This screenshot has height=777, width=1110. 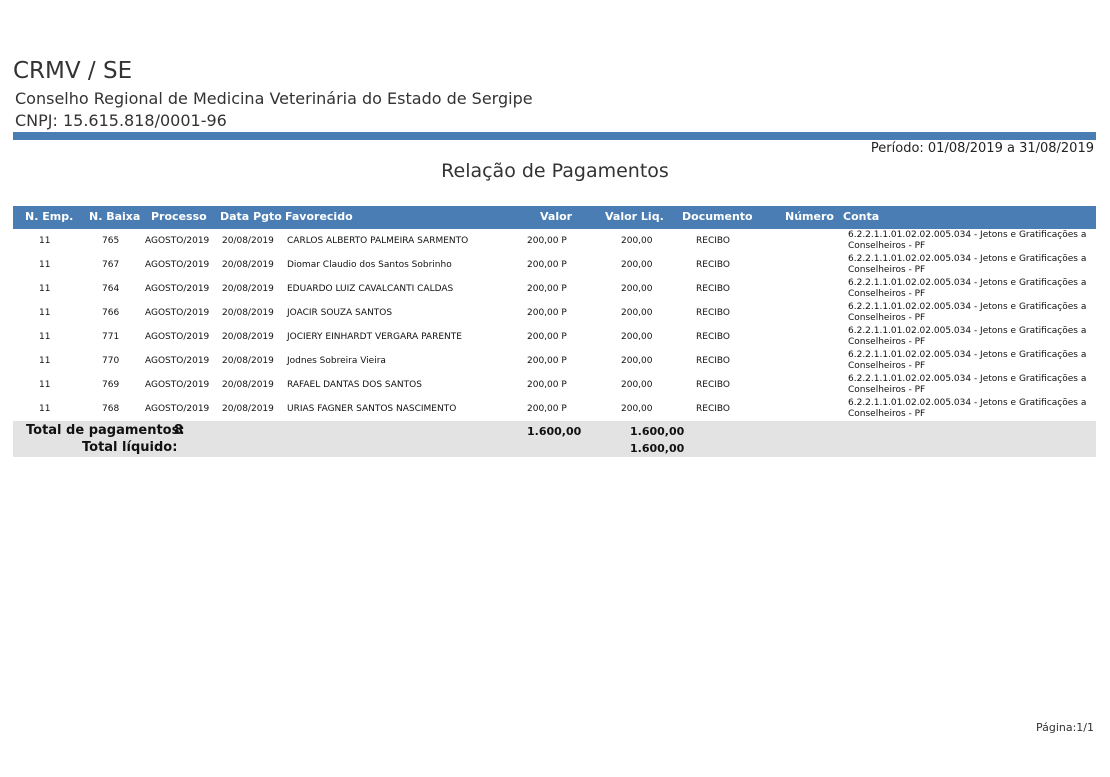 I want to click on col-header-data: Data Pgto, so click(x=251, y=216).